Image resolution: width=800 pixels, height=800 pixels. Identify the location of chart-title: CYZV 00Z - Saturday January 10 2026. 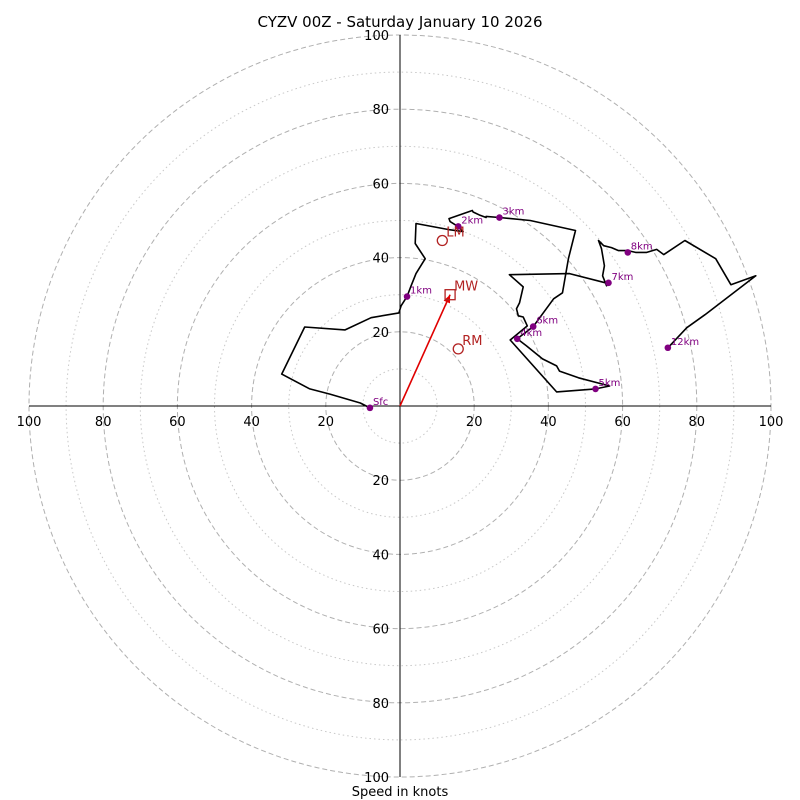
(399, 22).